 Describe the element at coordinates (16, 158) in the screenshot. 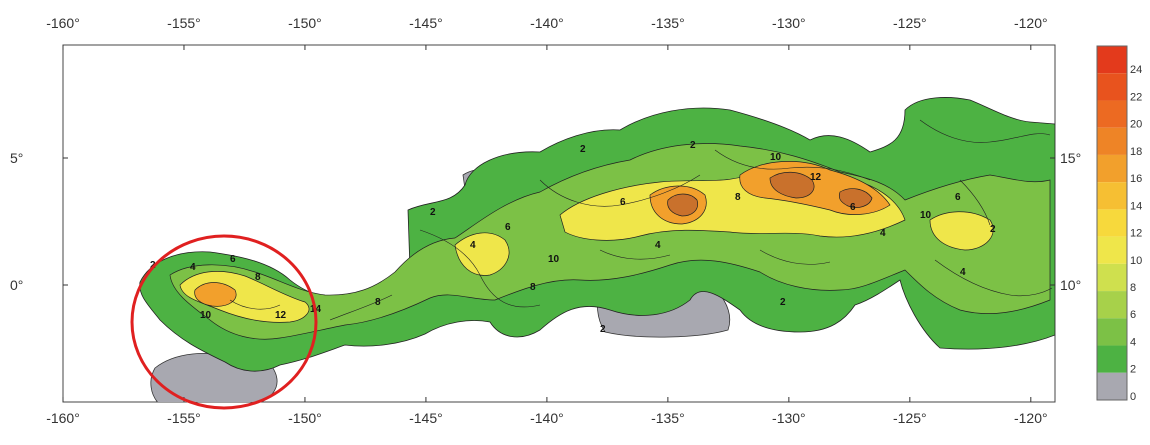

I see `y-tick-label: 5°` at that location.